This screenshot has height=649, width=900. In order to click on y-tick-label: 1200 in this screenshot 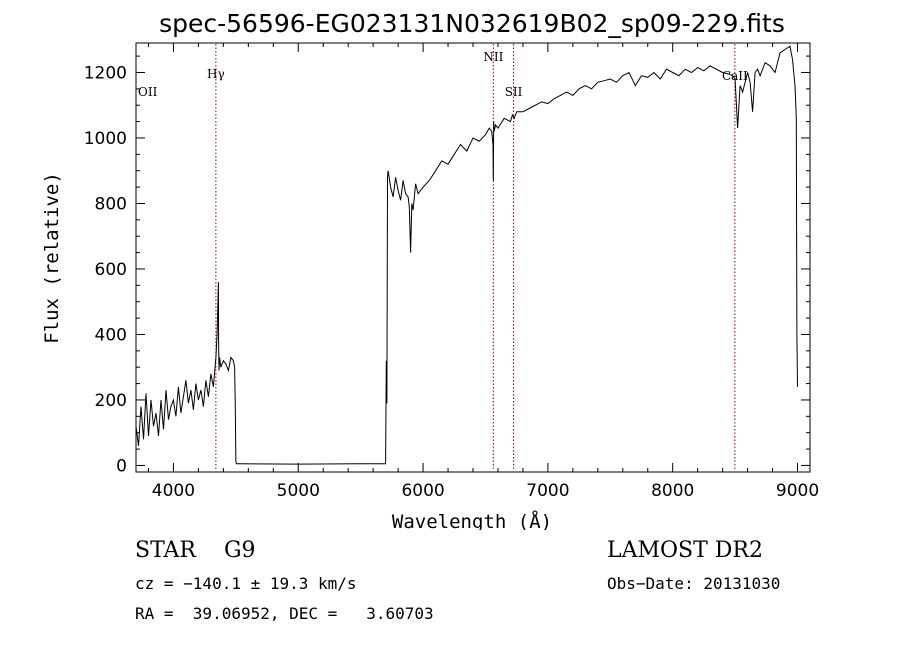, I will do `click(105, 73)`.